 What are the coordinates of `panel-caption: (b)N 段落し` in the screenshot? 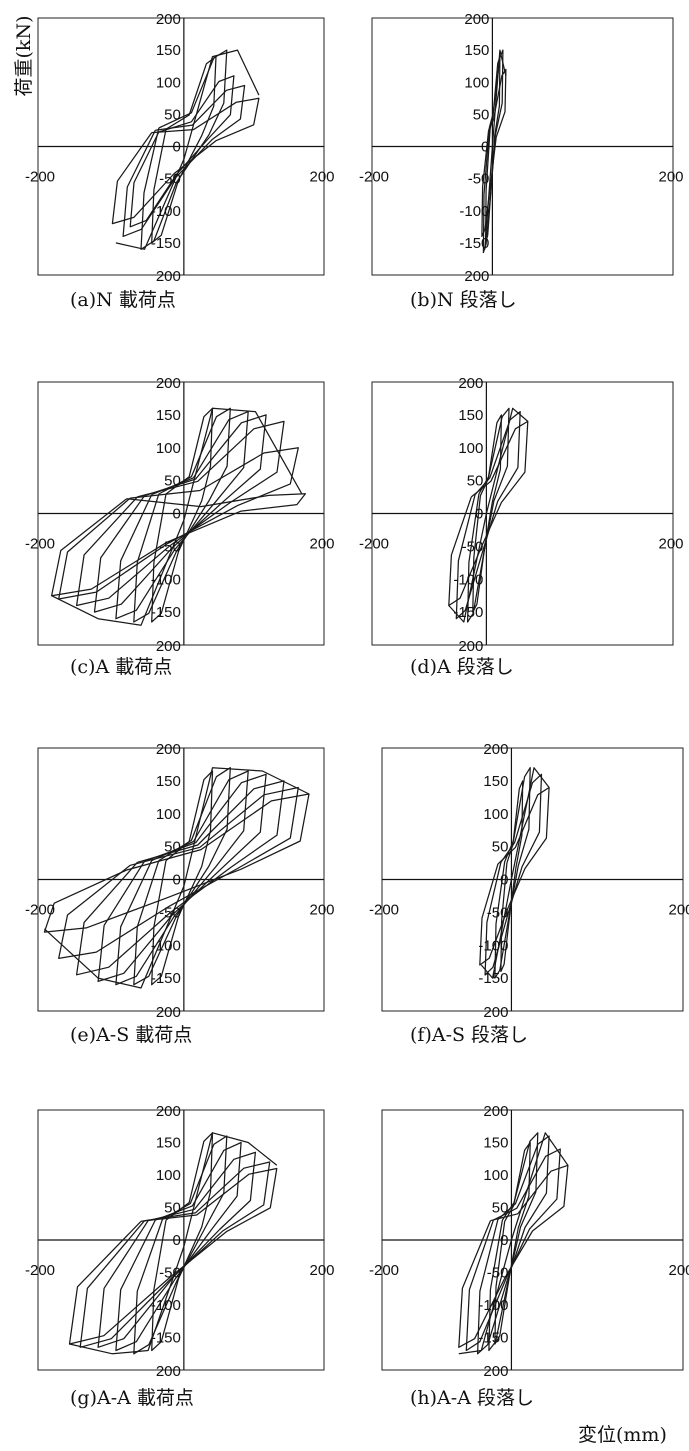 It's located at (463, 300).